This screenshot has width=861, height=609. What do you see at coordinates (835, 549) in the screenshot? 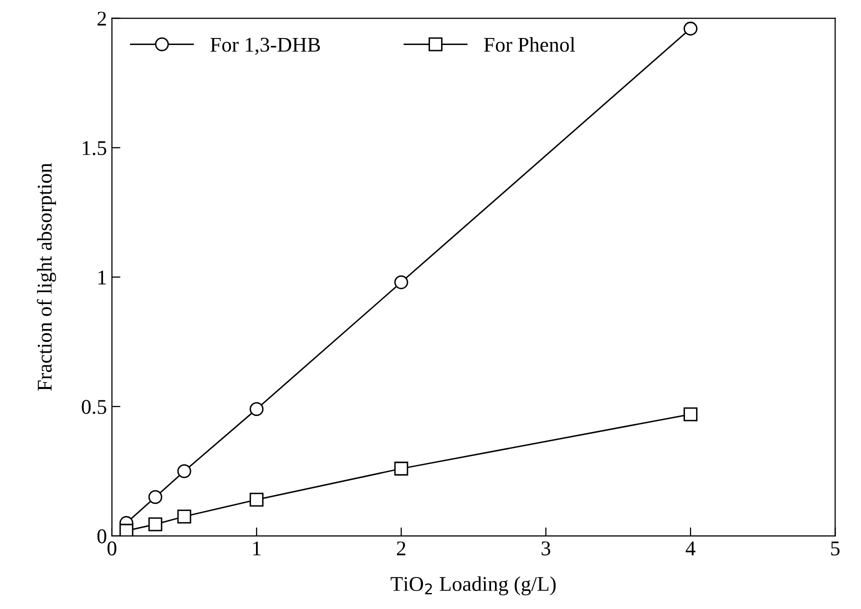
I see `x-tick-label: 5` at bounding box center [835, 549].